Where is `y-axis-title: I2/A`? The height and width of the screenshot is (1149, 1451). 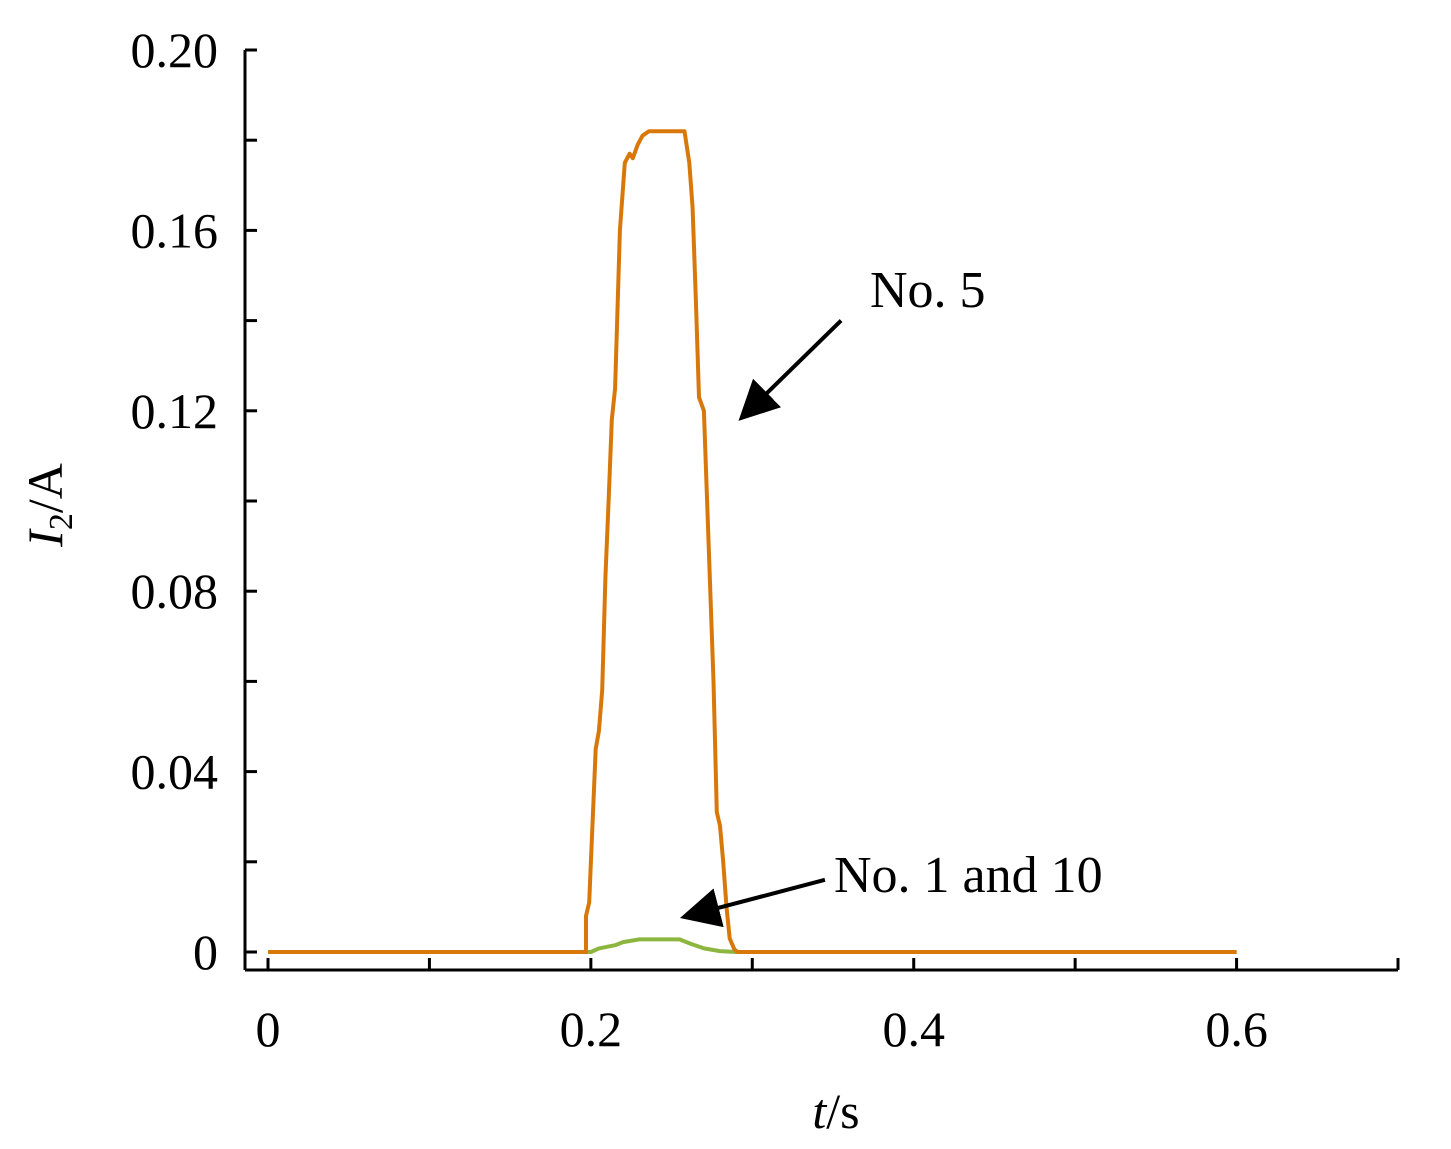 y-axis-title: I2/A is located at coordinates (48, 505).